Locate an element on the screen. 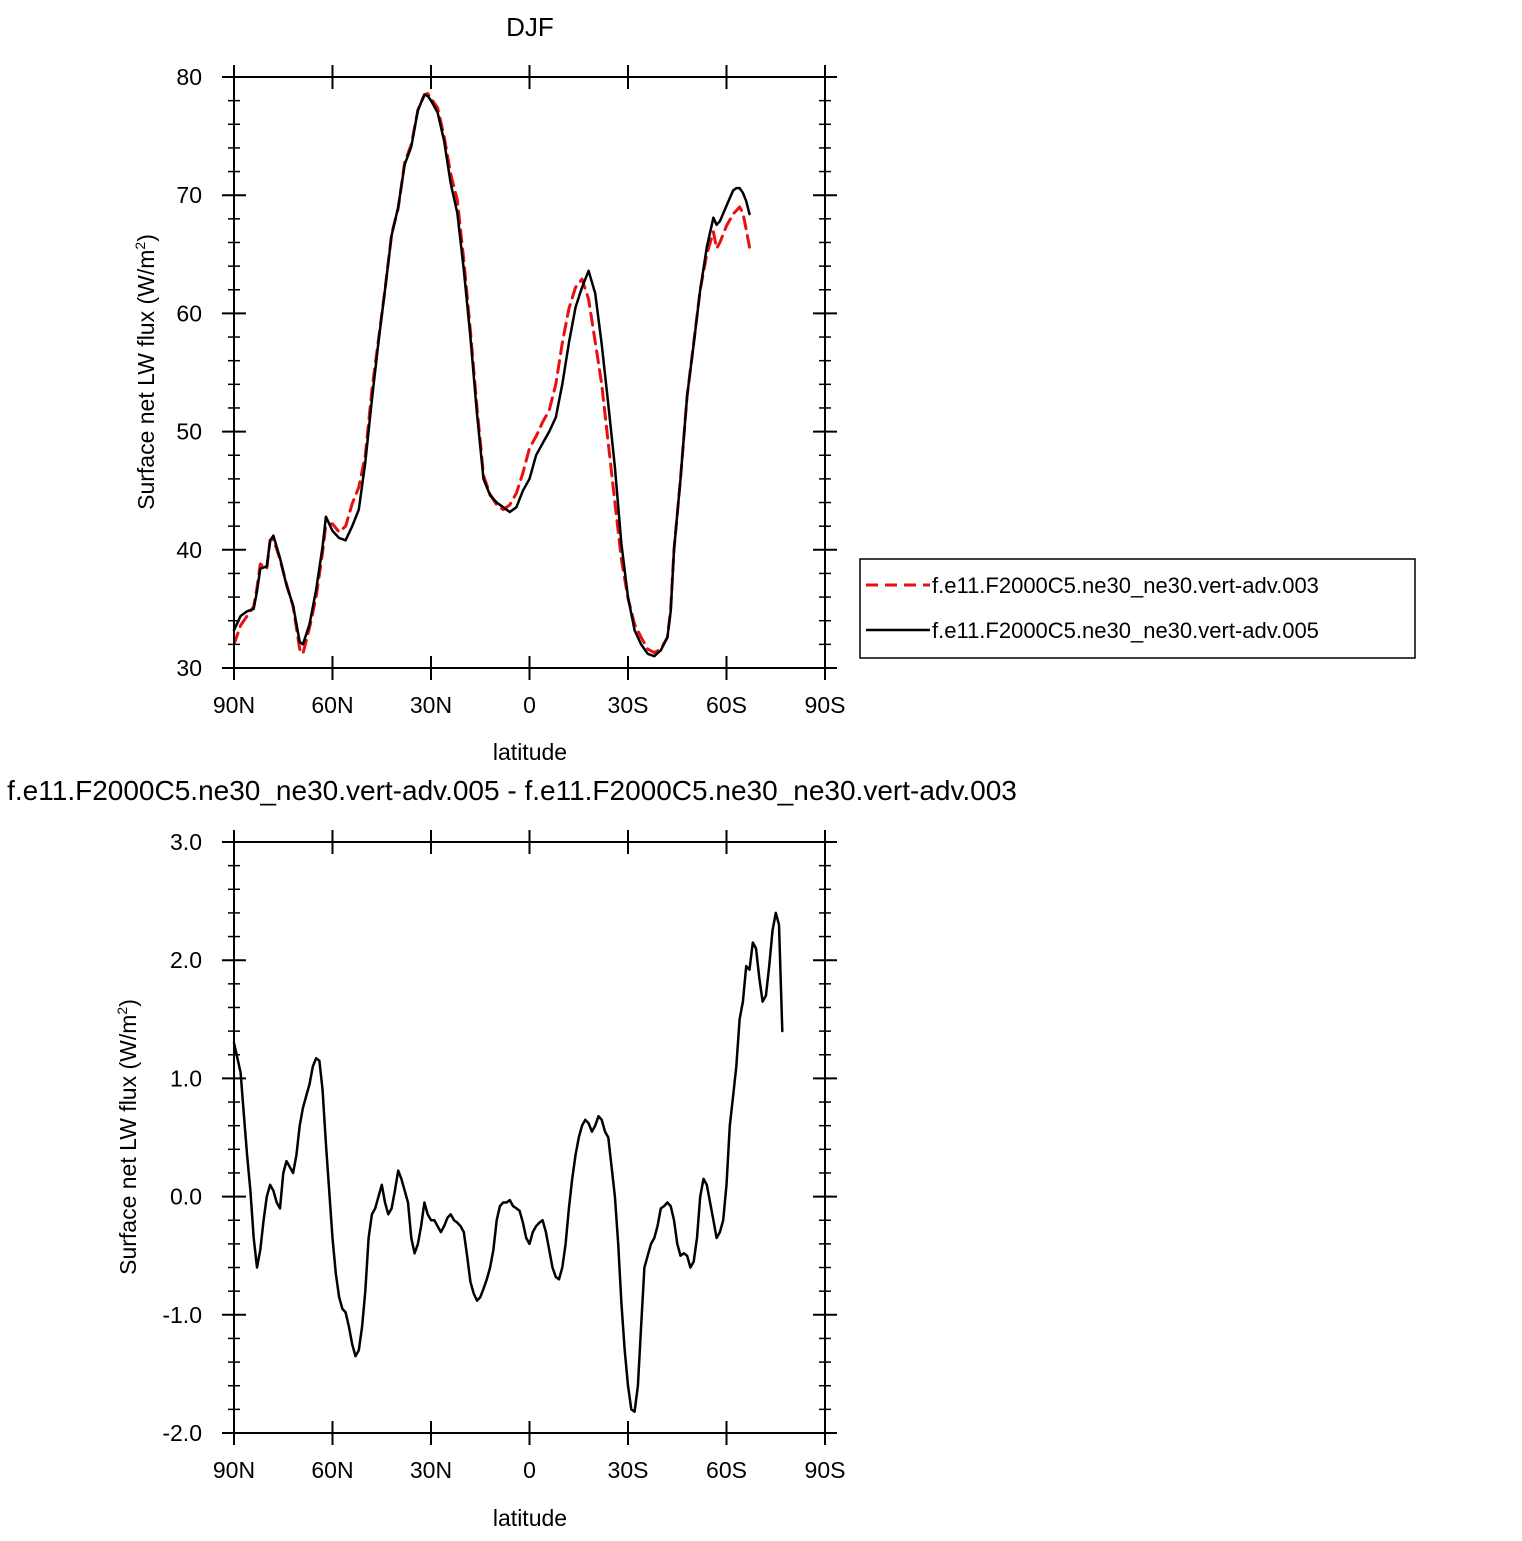 The height and width of the screenshot is (1541, 1522). panel-top-y-axis-label: Surface net LW flux (W/m2) is located at coordinates (145, 372).